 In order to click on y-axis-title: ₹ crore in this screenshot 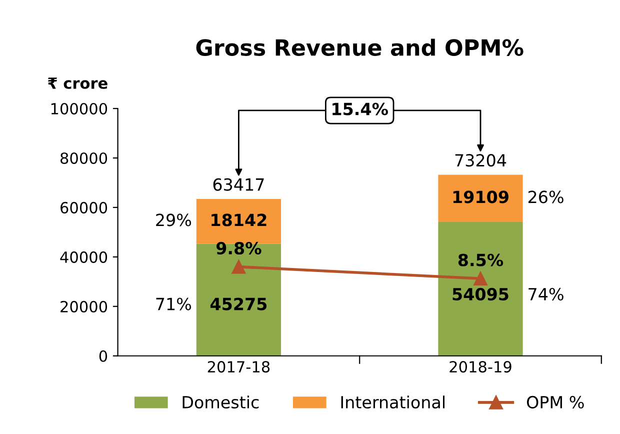, I will do `click(78, 83)`.